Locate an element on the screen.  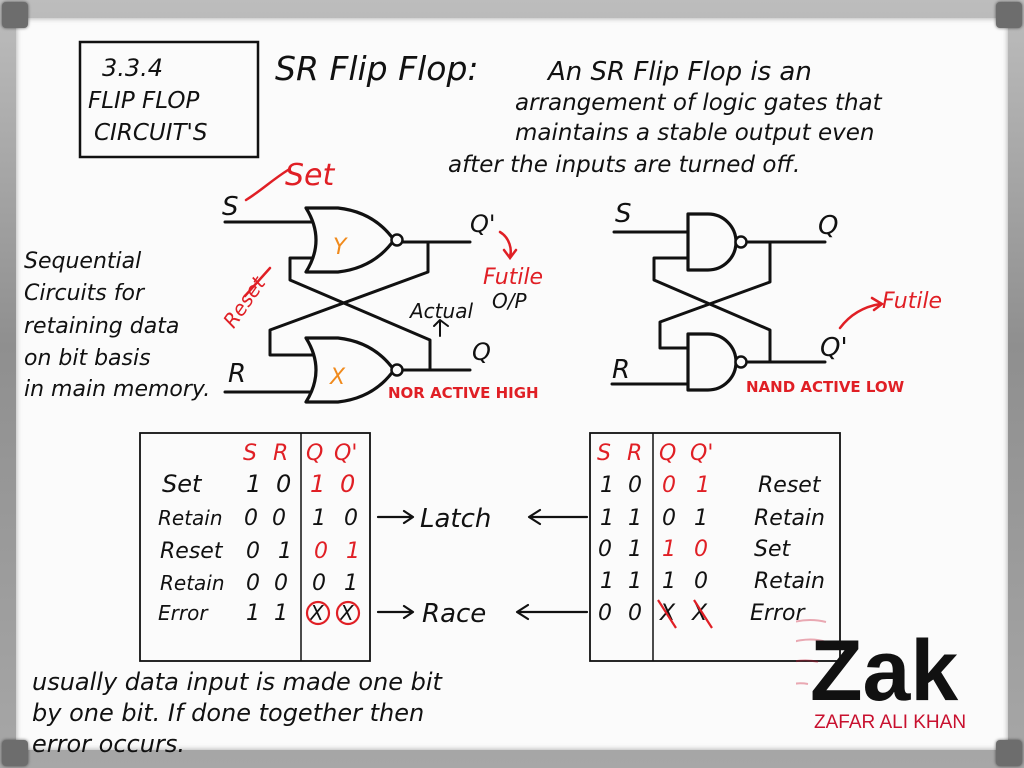
circuit-fingerprint-icon is located at coordinates (811, 652).